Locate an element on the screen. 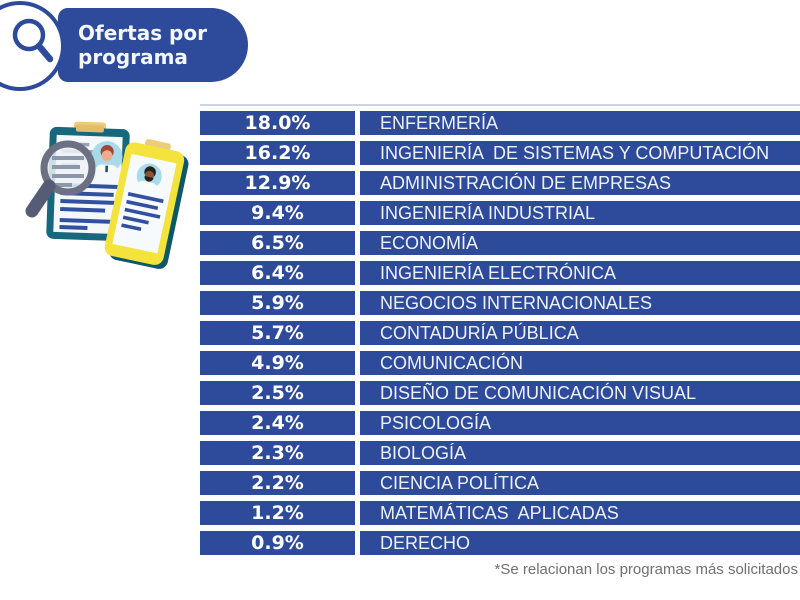 The height and width of the screenshot is (600, 800). table-row: 5.9% NEGOCIOS INTERNACIONALES is located at coordinates (500, 303).